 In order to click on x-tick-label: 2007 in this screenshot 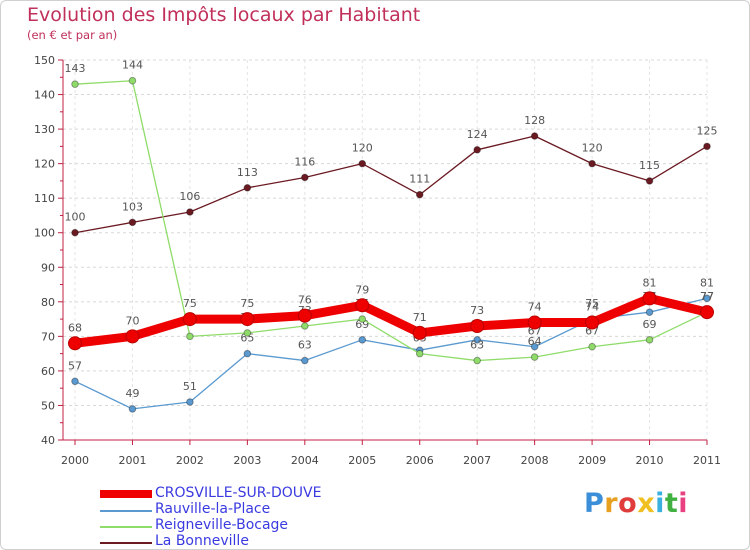, I will do `click(477, 460)`.